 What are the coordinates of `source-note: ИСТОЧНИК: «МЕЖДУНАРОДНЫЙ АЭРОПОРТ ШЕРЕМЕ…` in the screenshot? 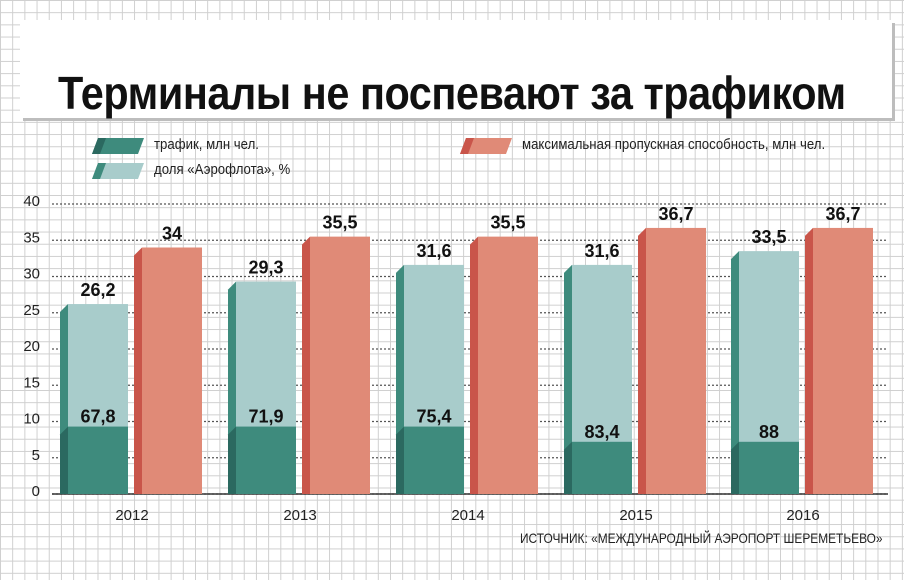 It's located at (700, 538).